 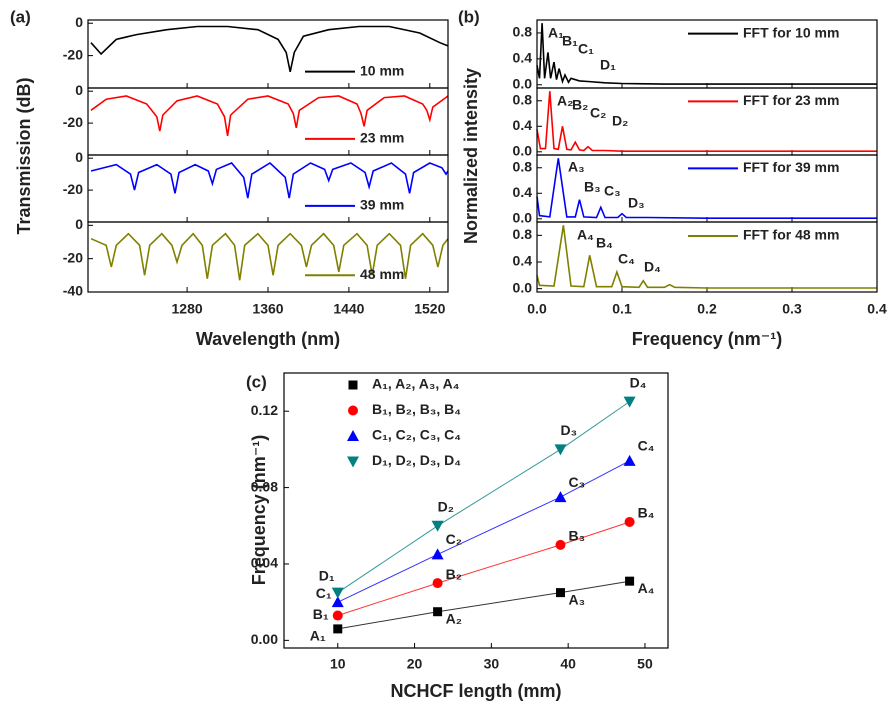 What do you see at coordinates (568, 664) in the screenshot?
I see `x-tick-label: 40` at bounding box center [568, 664].